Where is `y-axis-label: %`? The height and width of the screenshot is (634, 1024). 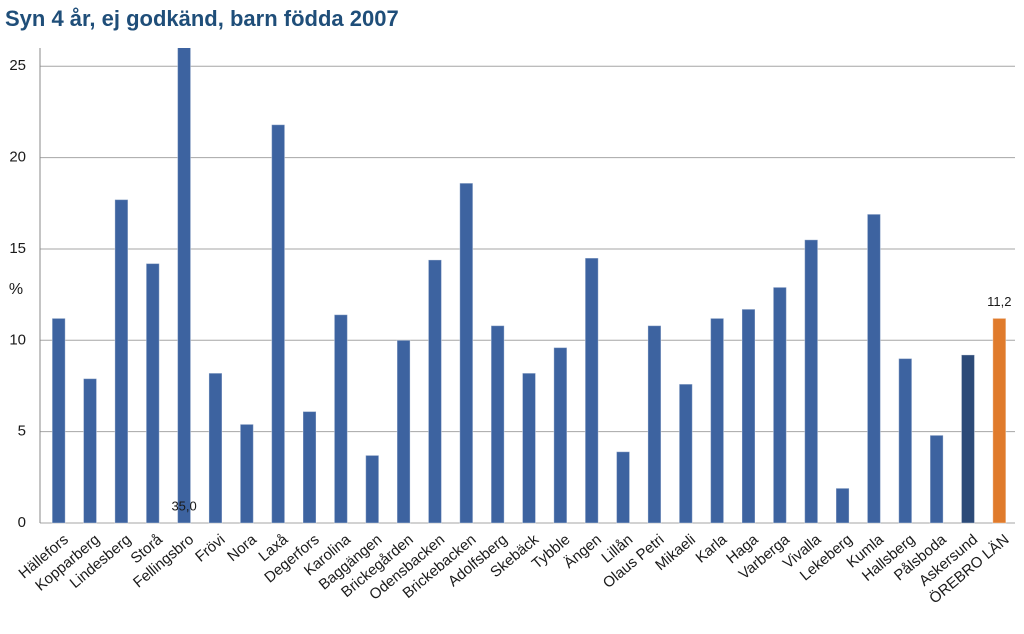
y-axis-label: % is located at coordinates (16, 289).